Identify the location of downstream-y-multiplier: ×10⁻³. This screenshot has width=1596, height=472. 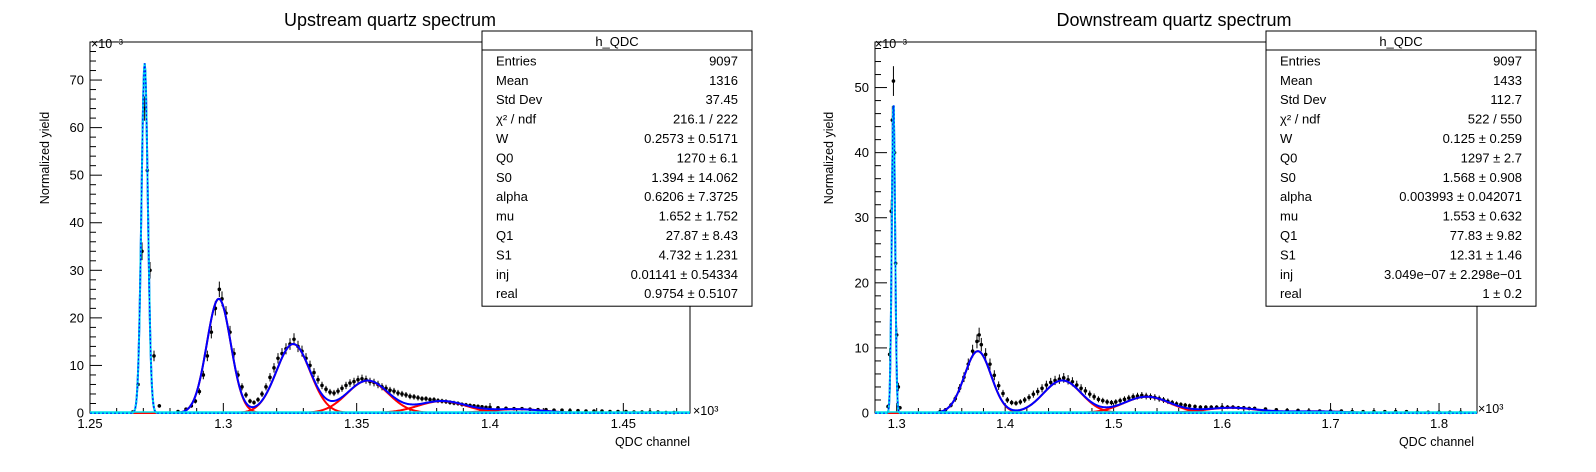
(891, 44).